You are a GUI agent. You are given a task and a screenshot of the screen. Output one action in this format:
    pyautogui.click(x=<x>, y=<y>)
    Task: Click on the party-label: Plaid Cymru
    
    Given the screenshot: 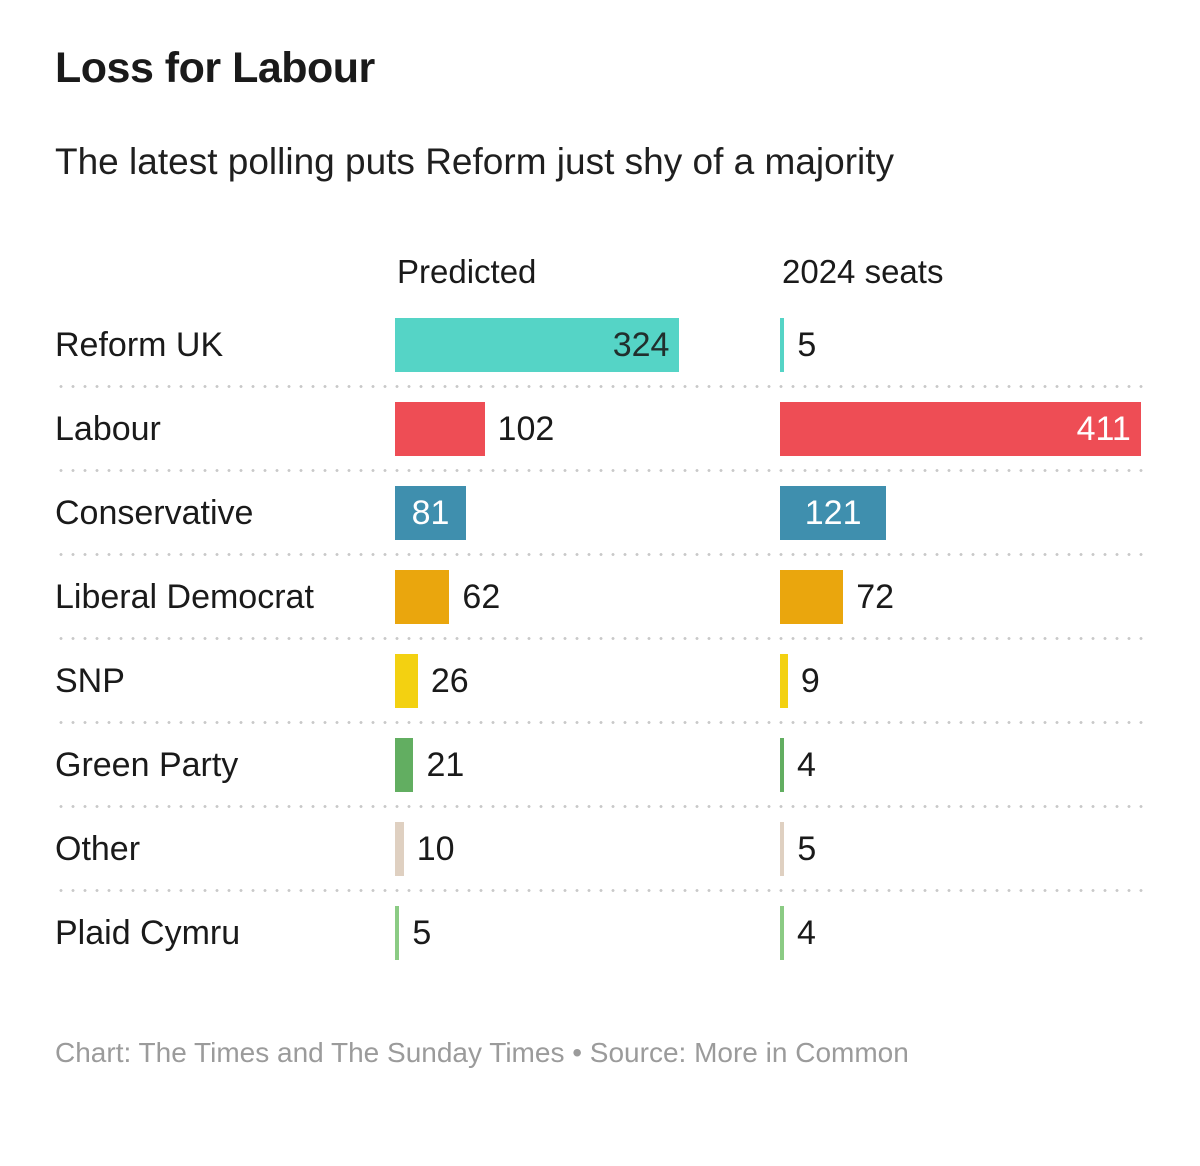 What is the action you would take?
    pyautogui.click(x=148, y=932)
    